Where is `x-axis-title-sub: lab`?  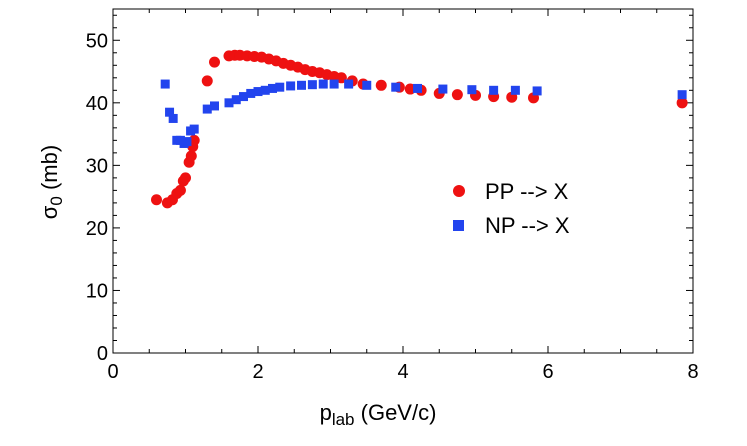
x-axis-title-sub: lab is located at coordinates (343, 419).